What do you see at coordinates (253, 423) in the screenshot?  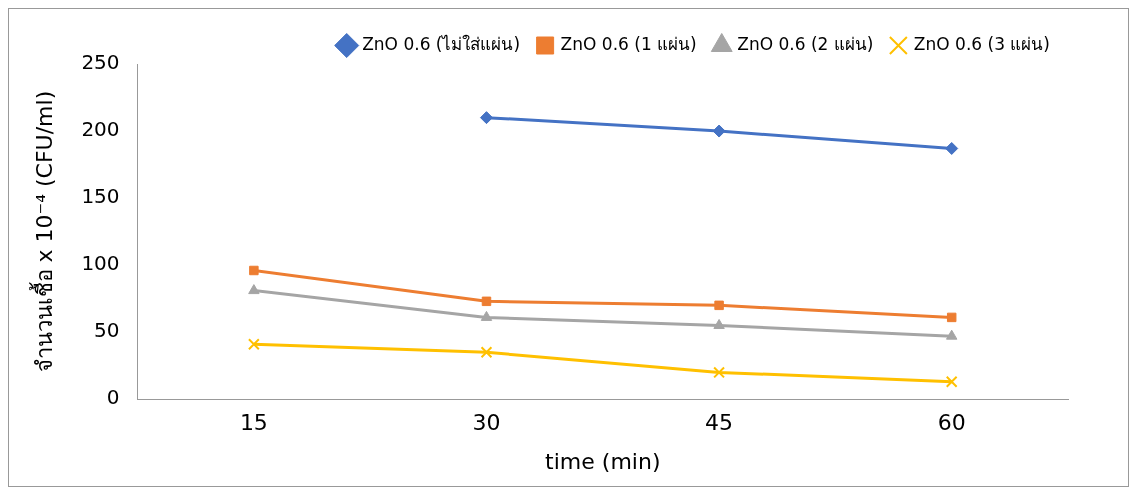 I see `x-tick-label: 15` at bounding box center [253, 423].